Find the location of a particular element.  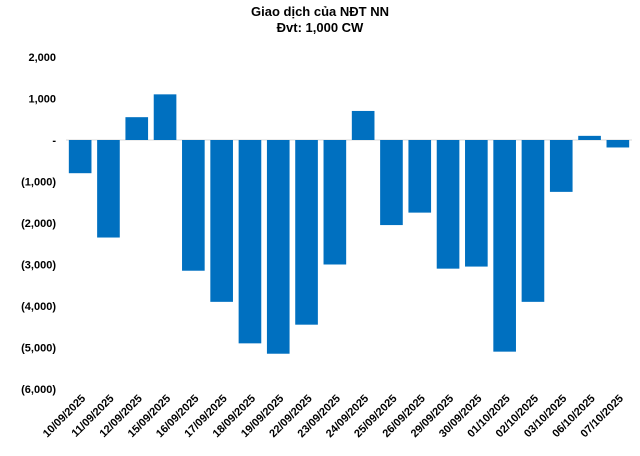

y-tick-label: (2,000) is located at coordinates (38, 224).